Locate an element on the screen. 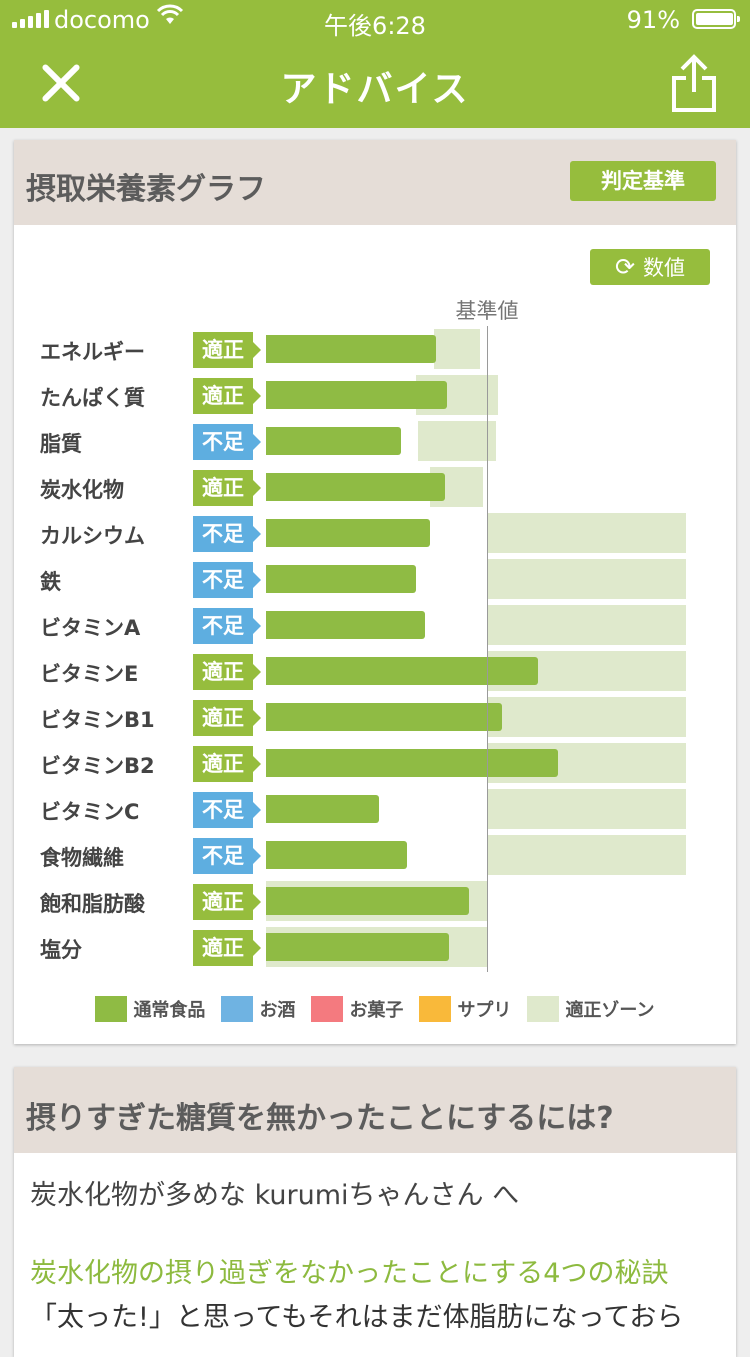 This screenshot has width=750, height=1357. status-bar: docomo 午後6:28 91% is located at coordinates (375, 20).